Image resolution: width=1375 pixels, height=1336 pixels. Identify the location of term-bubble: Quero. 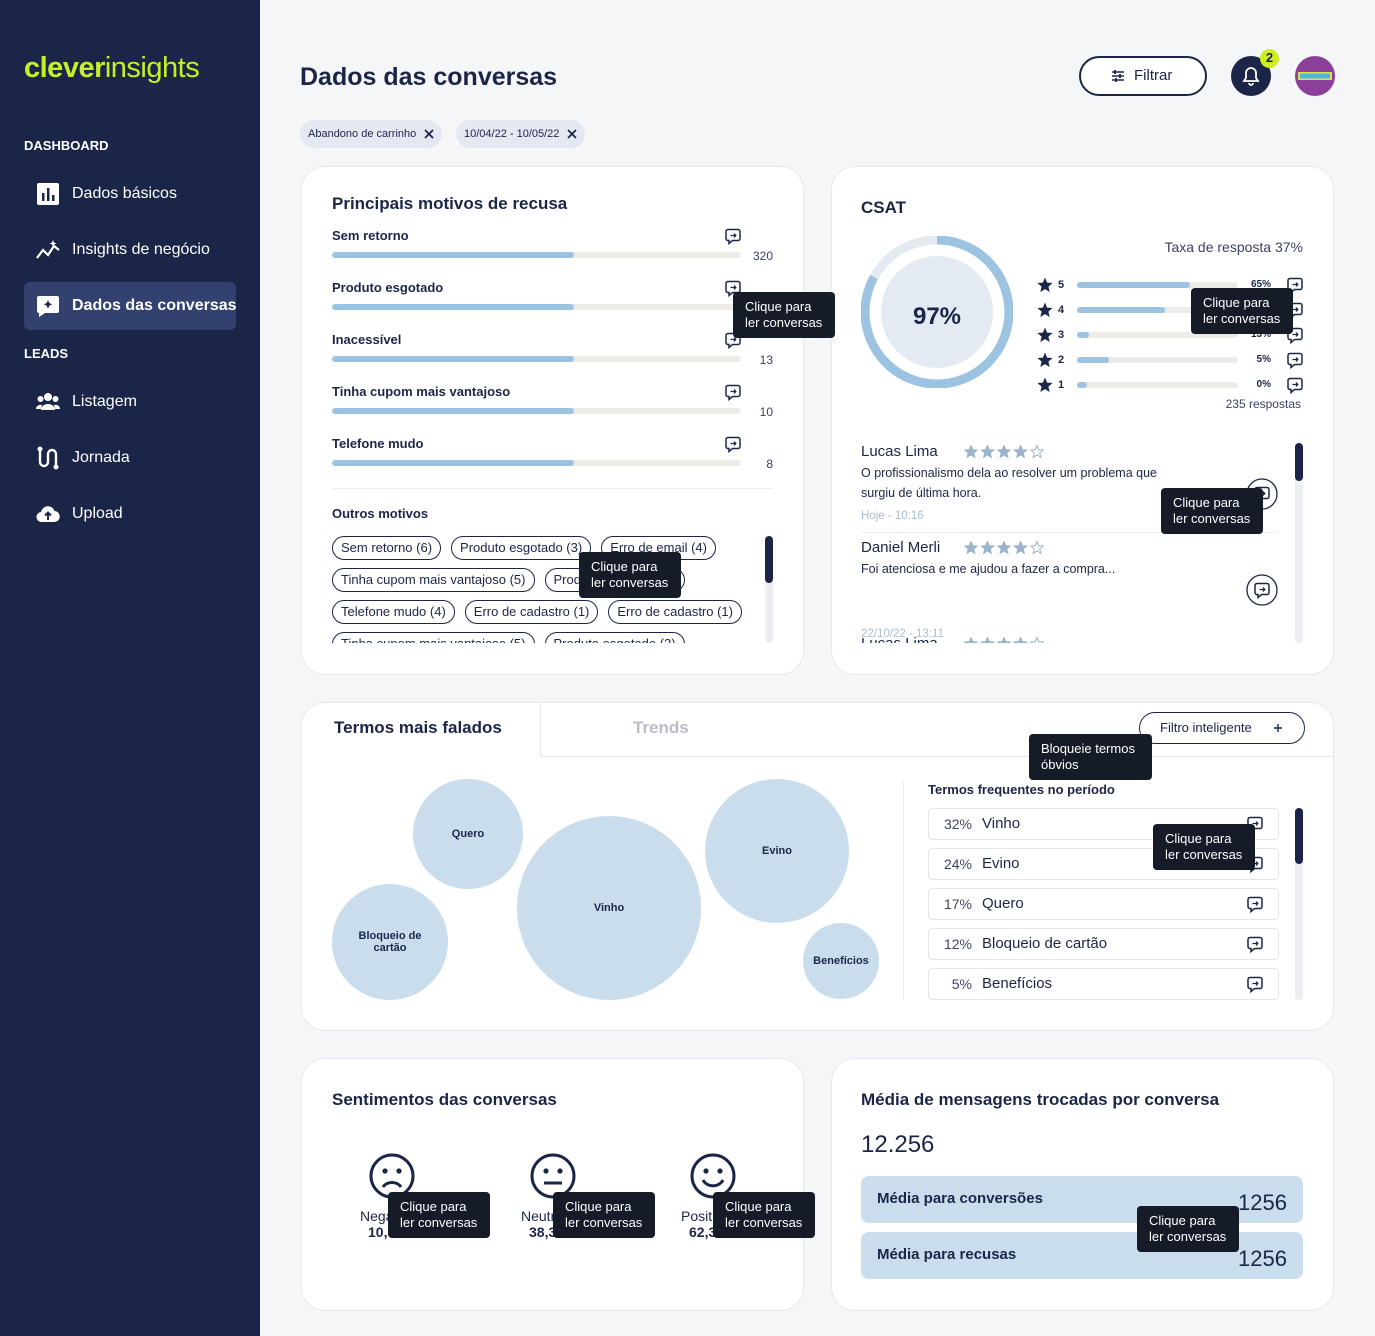
(468, 834).